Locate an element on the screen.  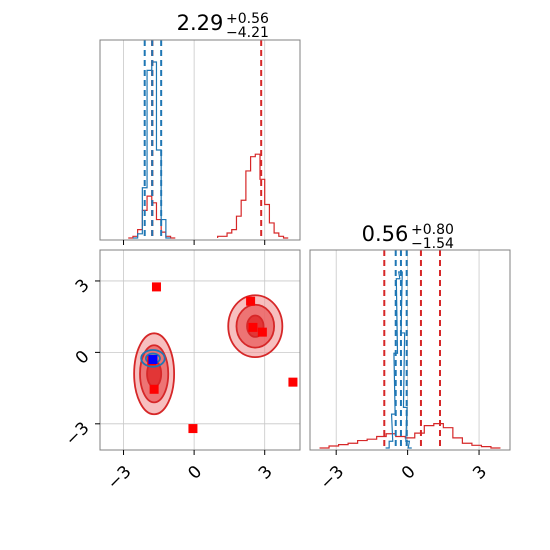
contour-blue-level1 is located at coordinates (153, 358).